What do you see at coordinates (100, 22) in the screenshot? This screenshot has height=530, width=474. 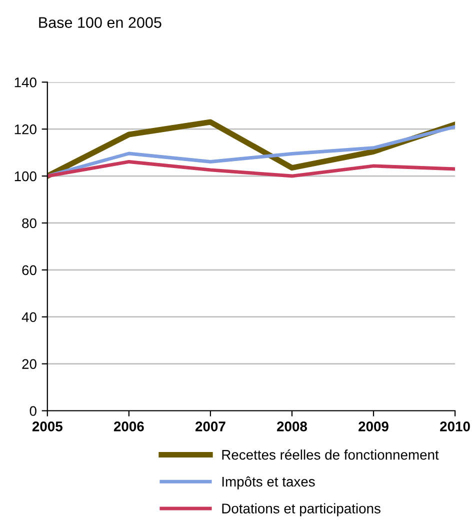 I see `chart-title: Base 100 en 2005` at bounding box center [100, 22].